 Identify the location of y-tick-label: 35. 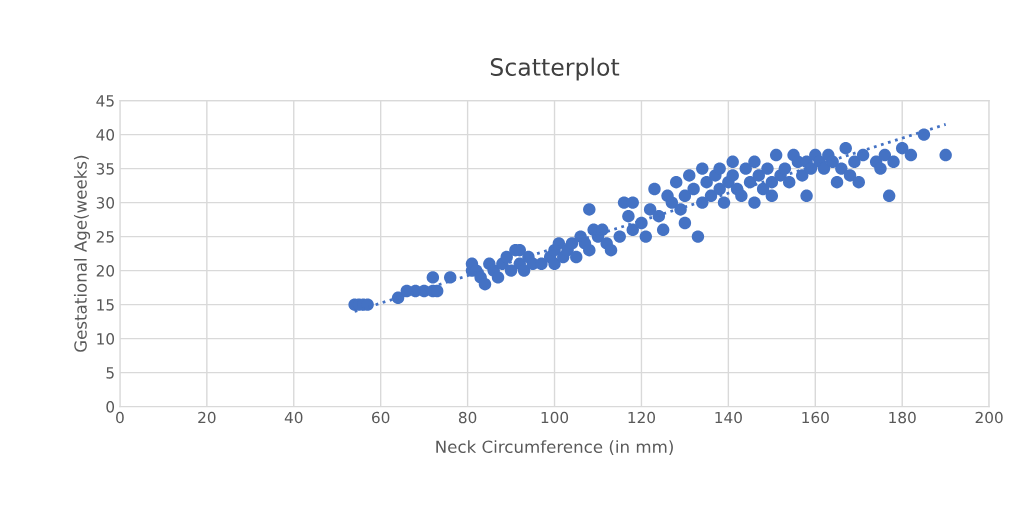
(105, 169).